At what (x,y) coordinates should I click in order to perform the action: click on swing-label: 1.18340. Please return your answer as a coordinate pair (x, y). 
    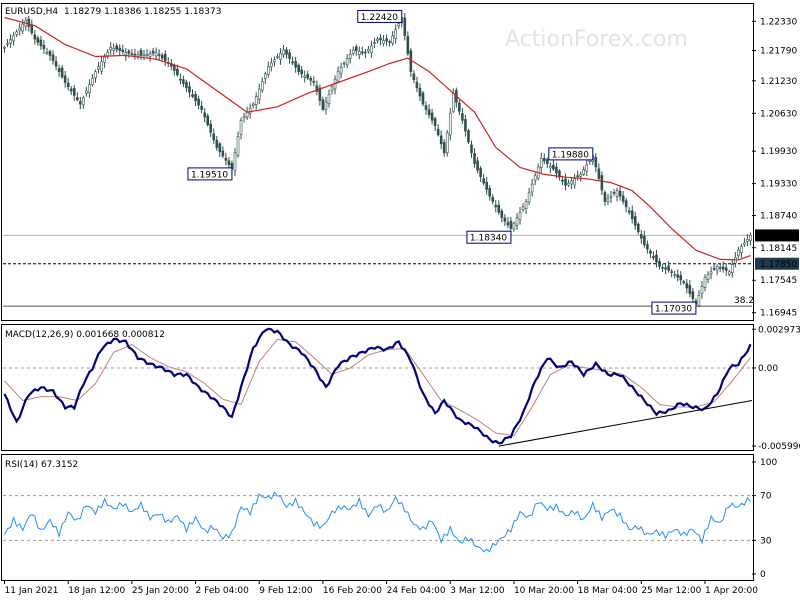
    Looking at the image, I should click on (488, 239).